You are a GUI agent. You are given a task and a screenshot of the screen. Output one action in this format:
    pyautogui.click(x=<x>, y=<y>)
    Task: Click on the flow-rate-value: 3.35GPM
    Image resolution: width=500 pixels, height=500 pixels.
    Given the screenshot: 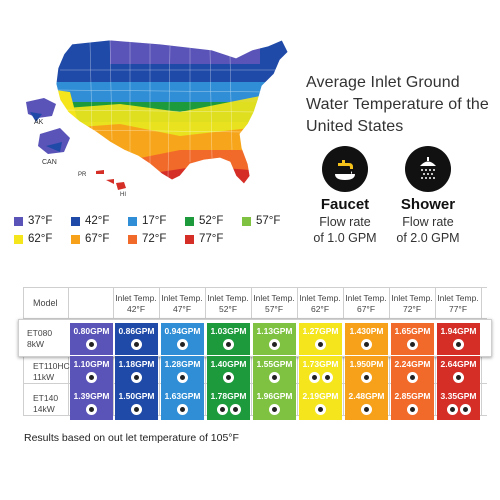 What is the action you would take?
    pyautogui.click(x=458, y=396)
    